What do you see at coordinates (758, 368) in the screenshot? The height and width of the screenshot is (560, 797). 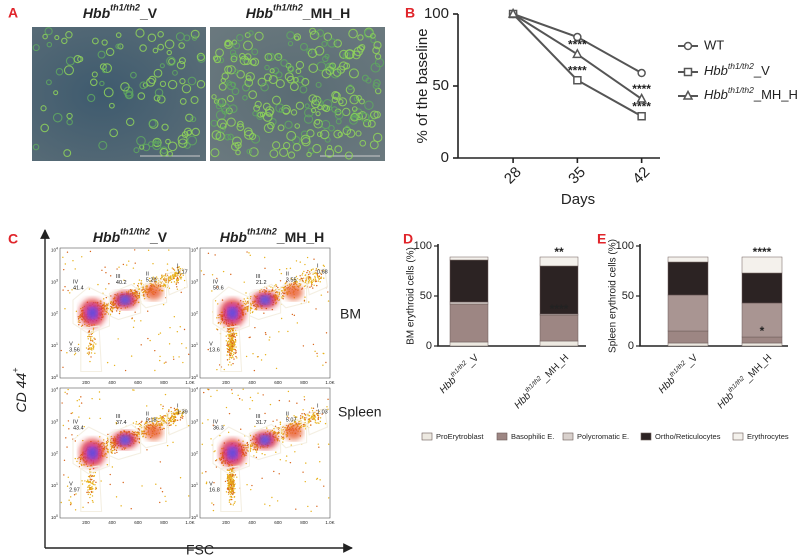 I see `x-tick-label-suffix: _MH_H` at bounding box center [758, 368].